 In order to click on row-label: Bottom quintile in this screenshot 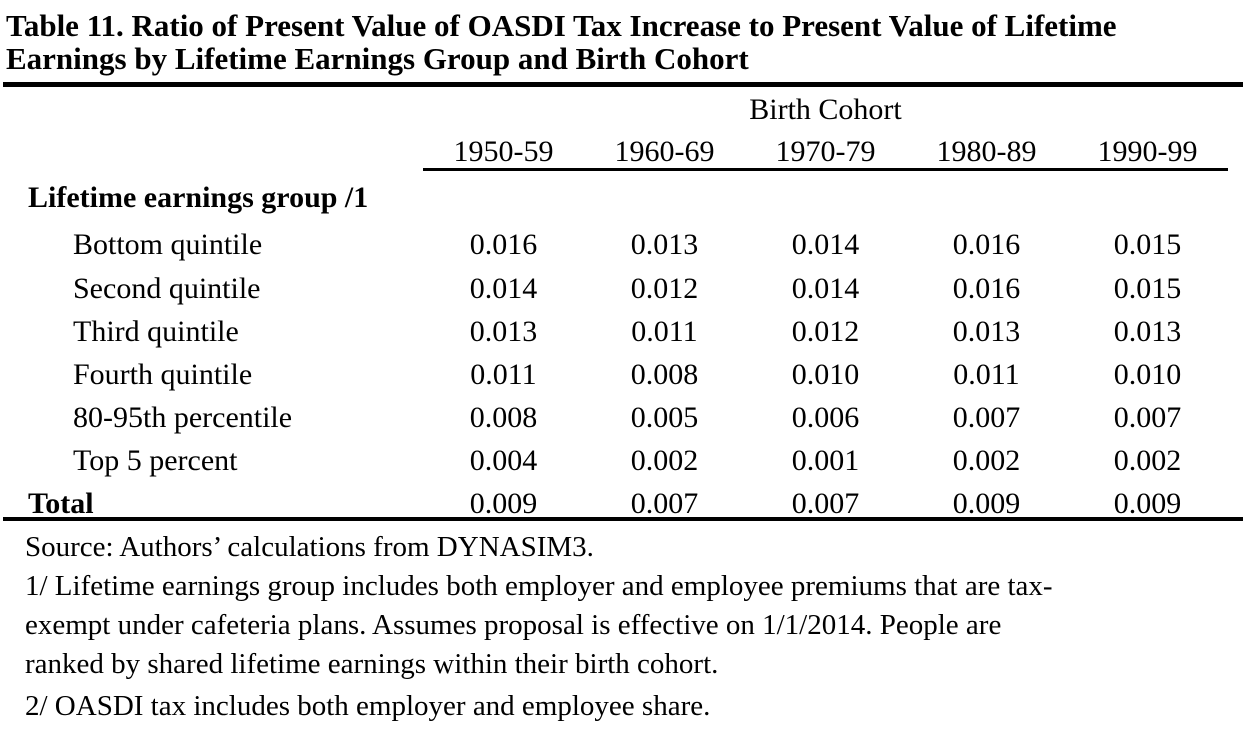, I will do `click(168, 244)`.